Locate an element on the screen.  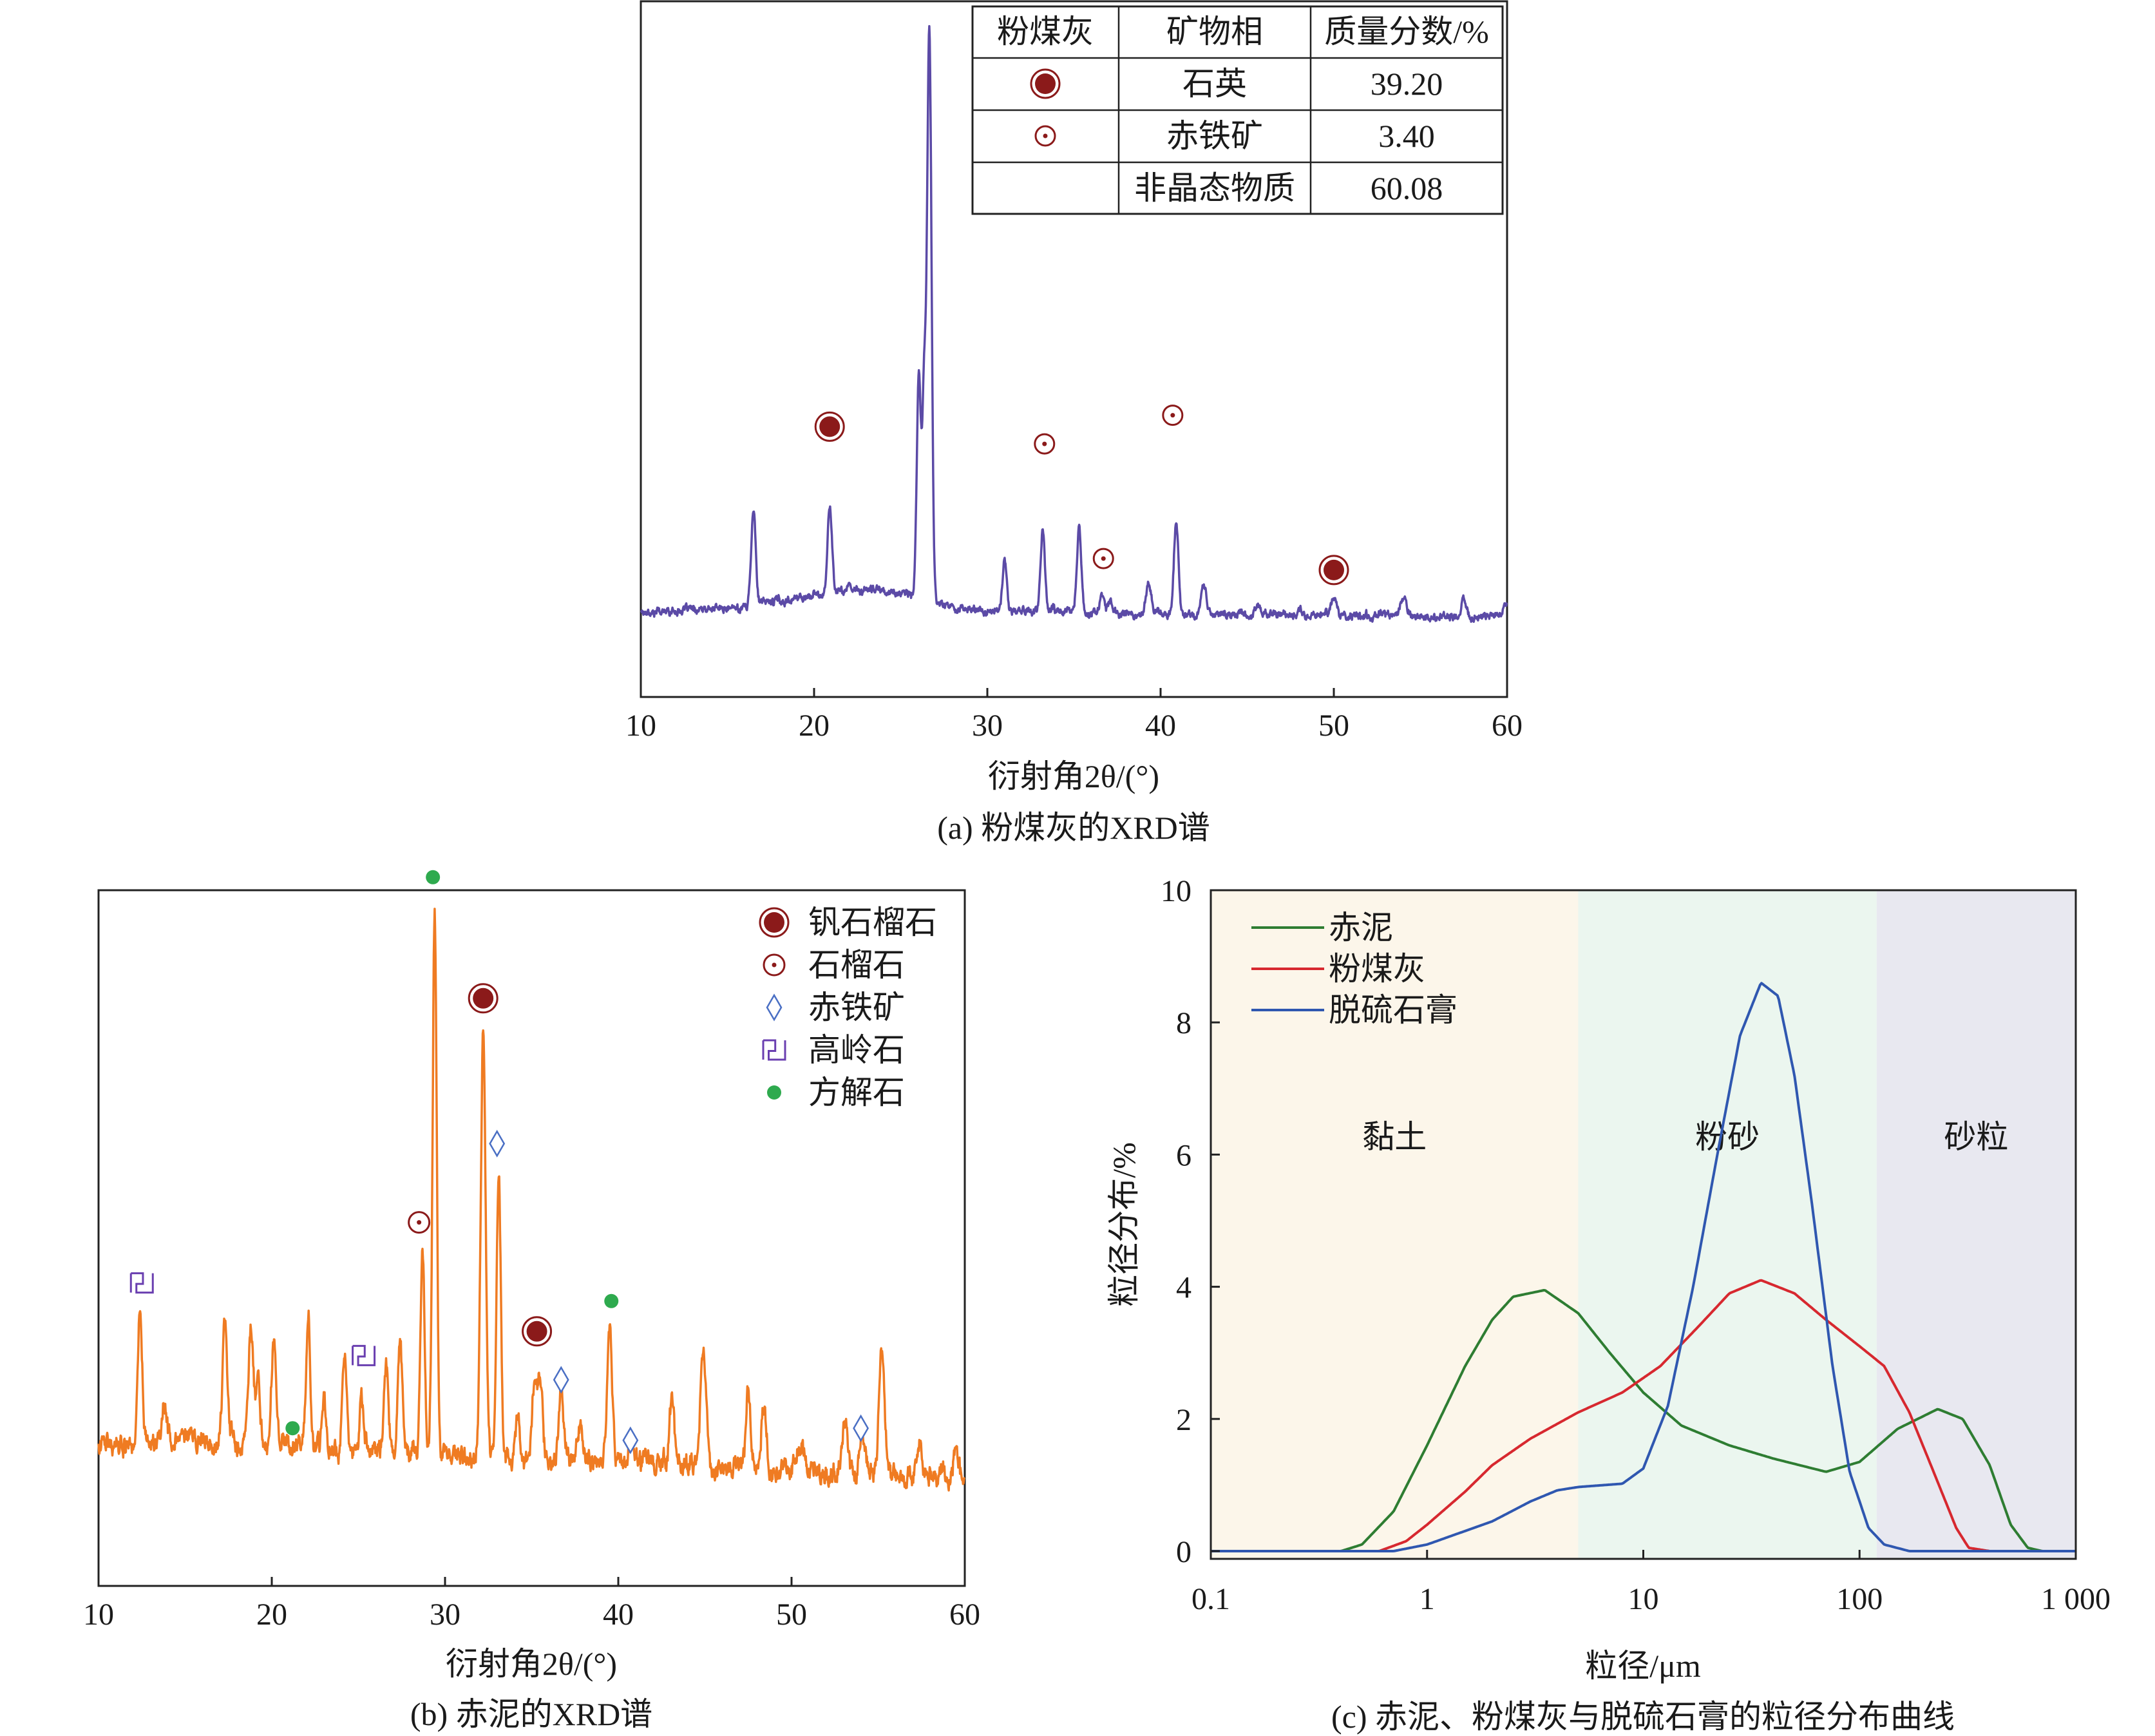
y-tick-label: 0 is located at coordinates (1183, 1552).